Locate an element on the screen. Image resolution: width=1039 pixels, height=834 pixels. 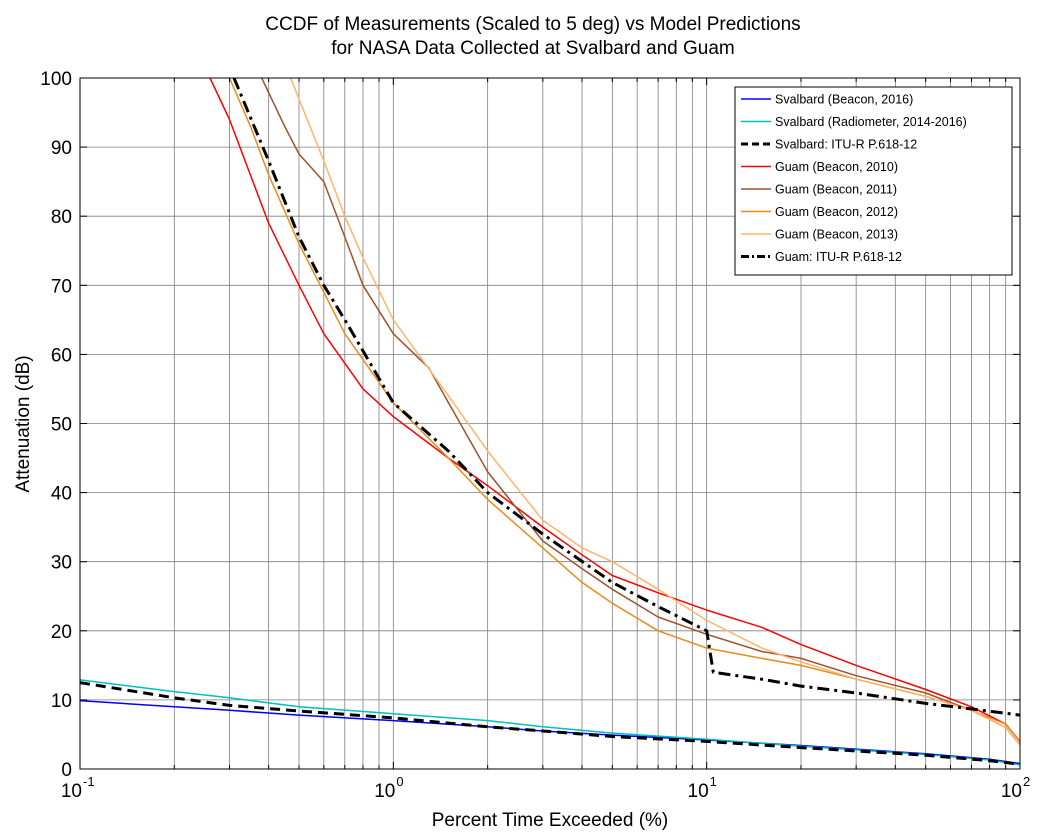
y-tick-label: 20 is located at coordinates (61, 632).